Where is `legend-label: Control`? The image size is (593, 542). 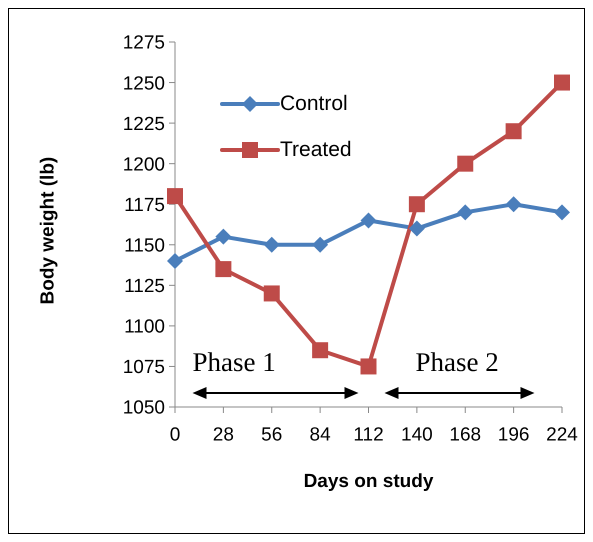
legend-label: Control is located at coordinates (314, 104).